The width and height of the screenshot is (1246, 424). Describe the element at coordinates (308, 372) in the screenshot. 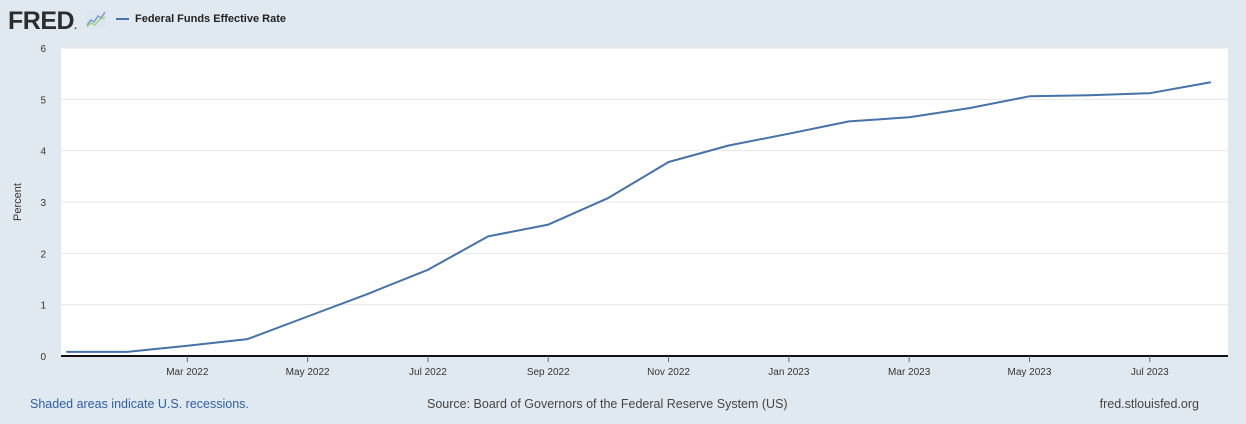

I see `x-tick-label: May 2022` at that location.